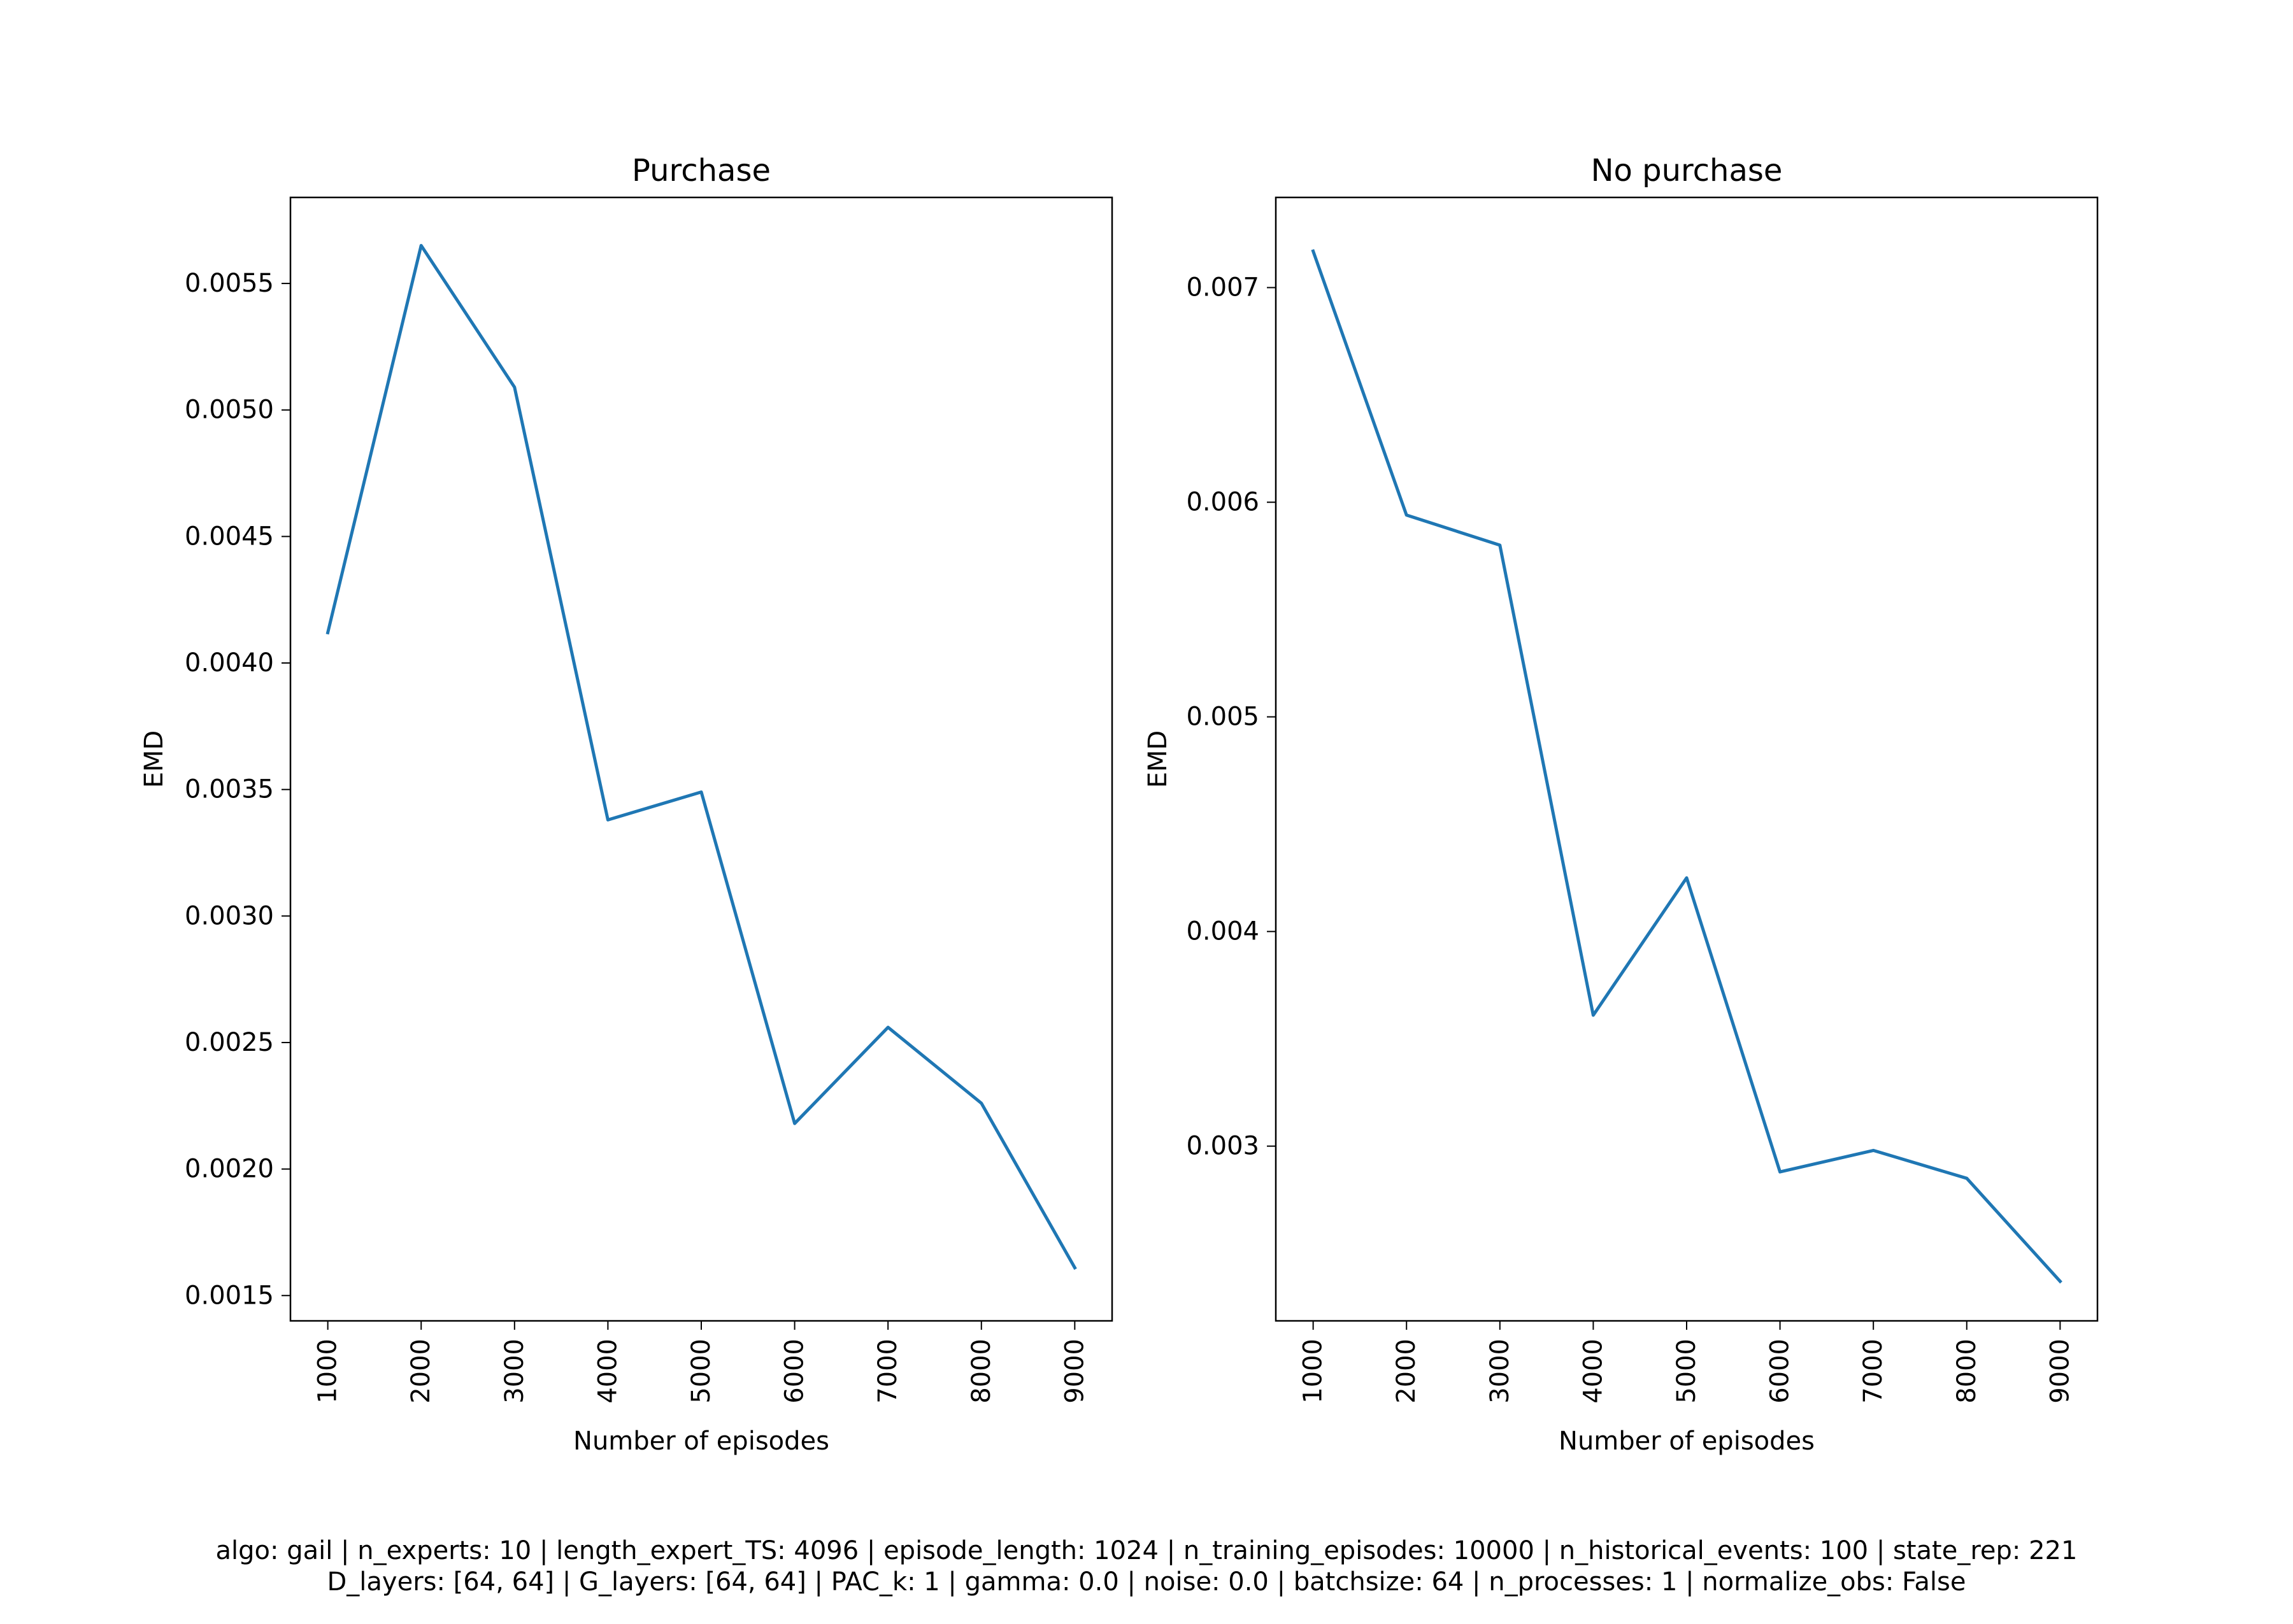 The image size is (2293, 1624). I want to click on purchase-x-tick-label-5000: 5000, so click(701, 1371).